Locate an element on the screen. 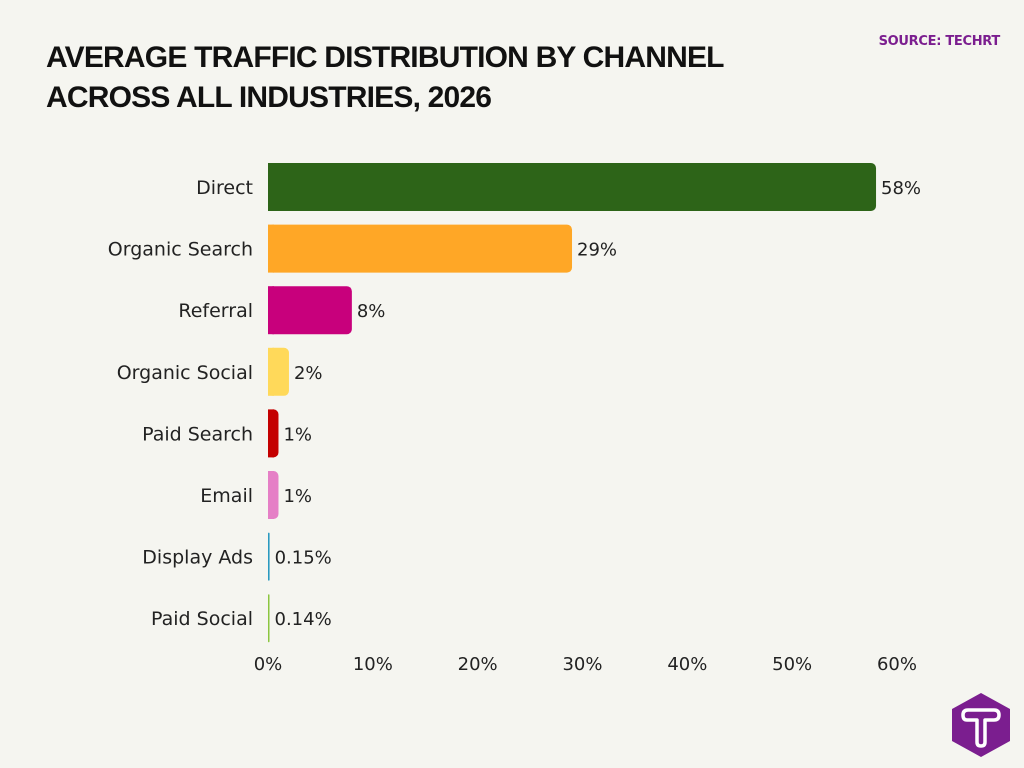  x-tick-label: 50% is located at coordinates (792, 664).